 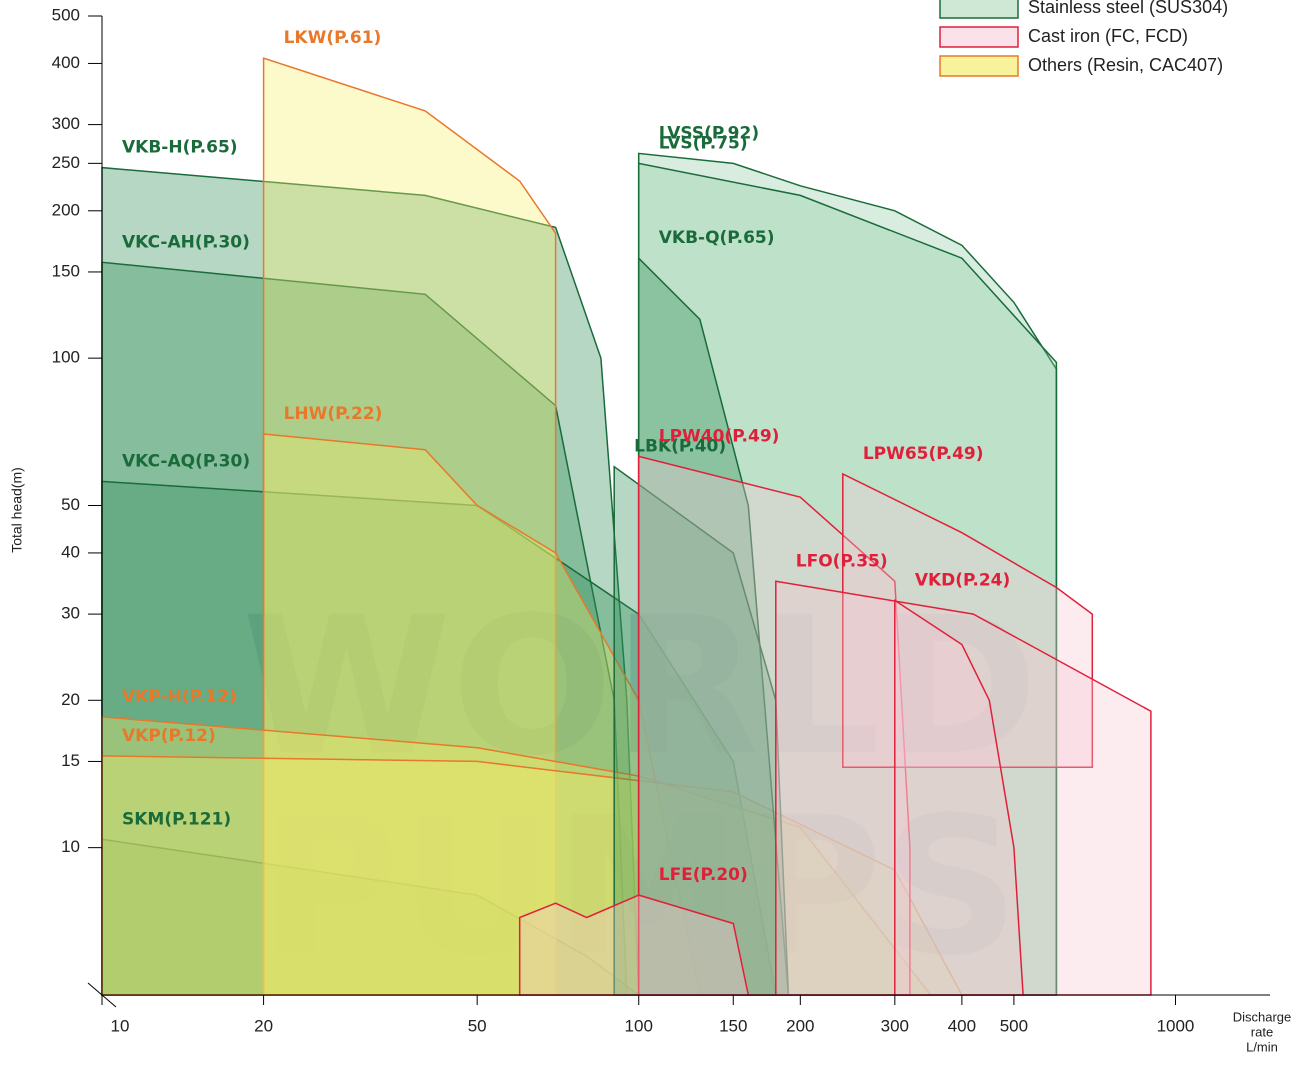 I want to click on x-tick-label: 20, so click(x=263, y=1025).